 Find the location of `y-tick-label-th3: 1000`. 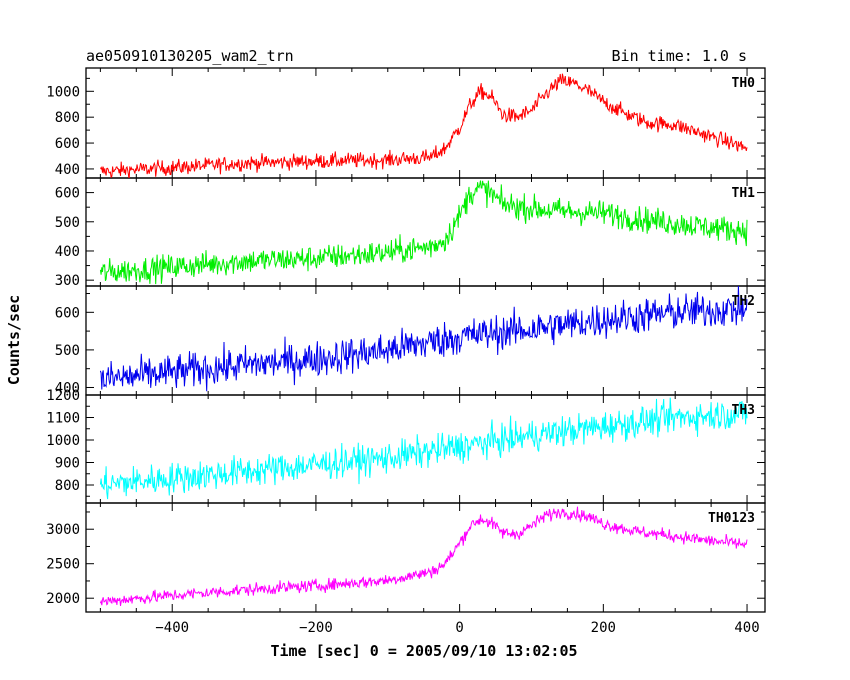

y-tick-label-th3: 1000 is located at coordinates (63, 441).